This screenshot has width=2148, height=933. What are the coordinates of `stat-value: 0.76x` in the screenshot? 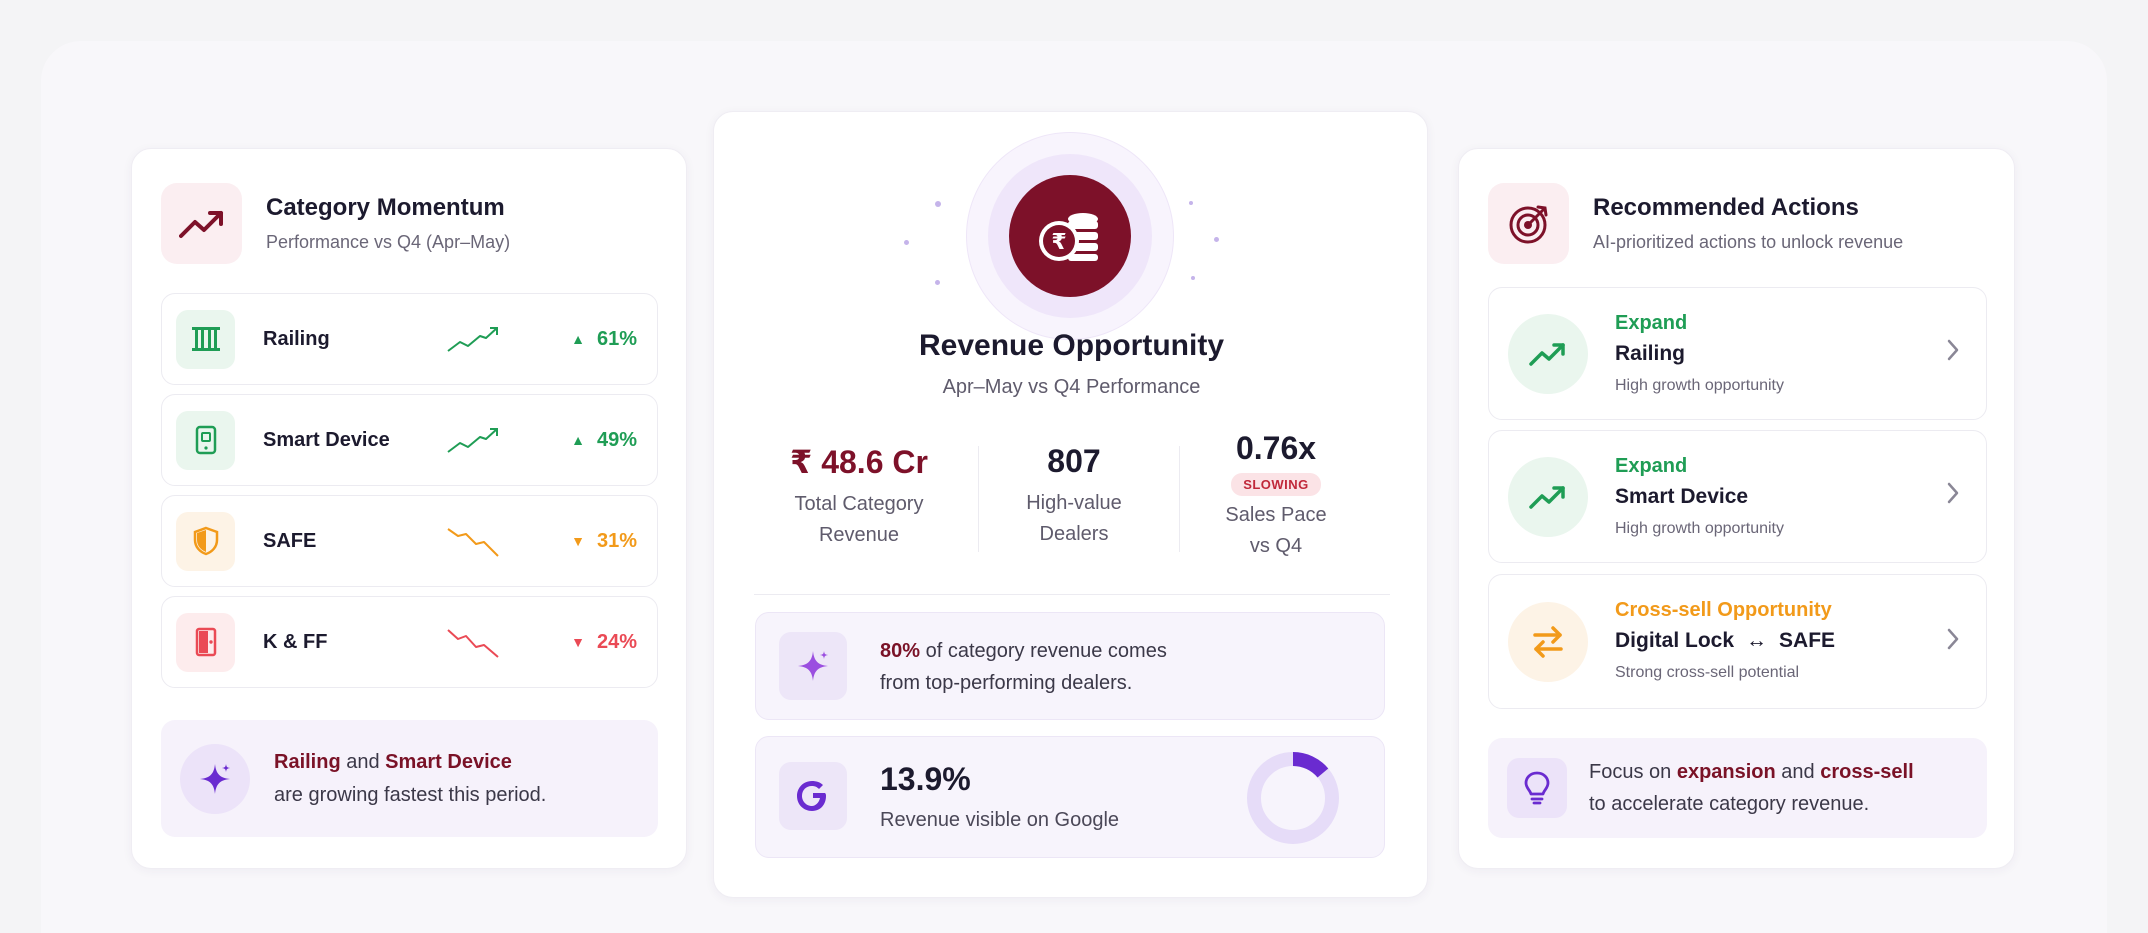 It's located at (1276, 448).